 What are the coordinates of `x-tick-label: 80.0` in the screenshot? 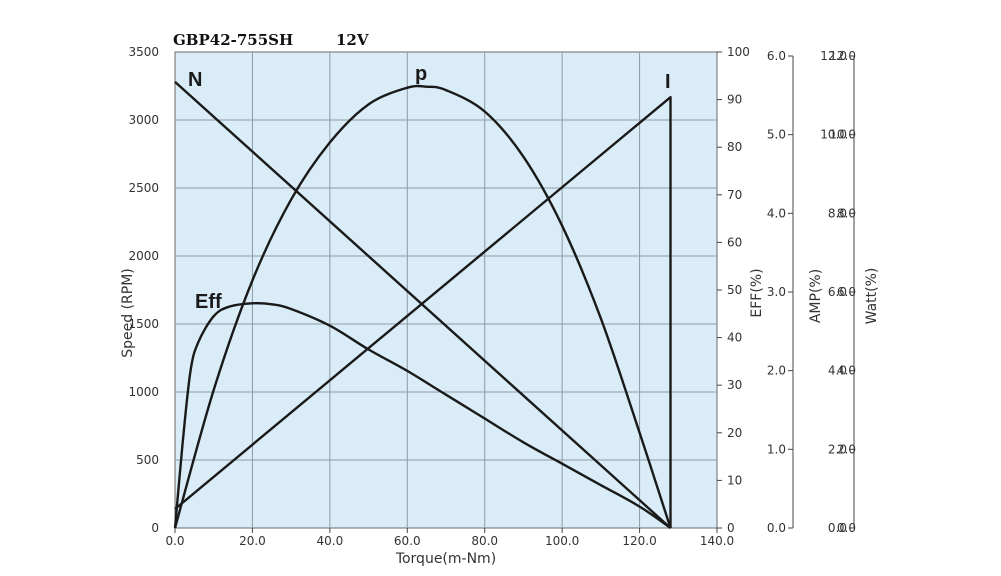 It's located at (484, 541).